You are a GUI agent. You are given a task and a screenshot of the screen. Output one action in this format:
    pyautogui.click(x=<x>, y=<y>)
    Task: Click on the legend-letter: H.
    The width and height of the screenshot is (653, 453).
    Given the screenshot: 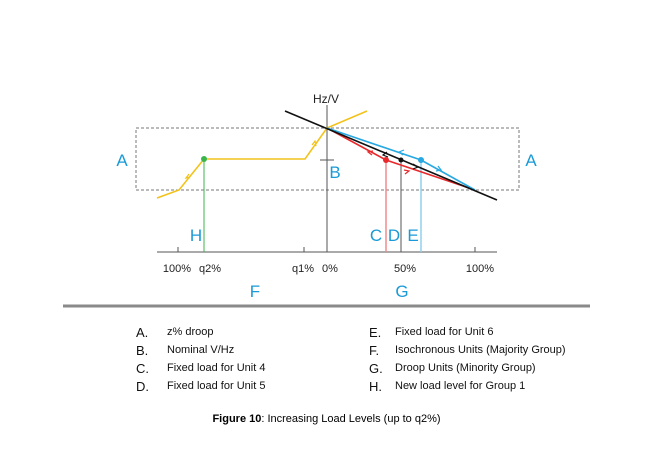 What is the action you would take?
    pyautogui.click(x=375, y=386)
    